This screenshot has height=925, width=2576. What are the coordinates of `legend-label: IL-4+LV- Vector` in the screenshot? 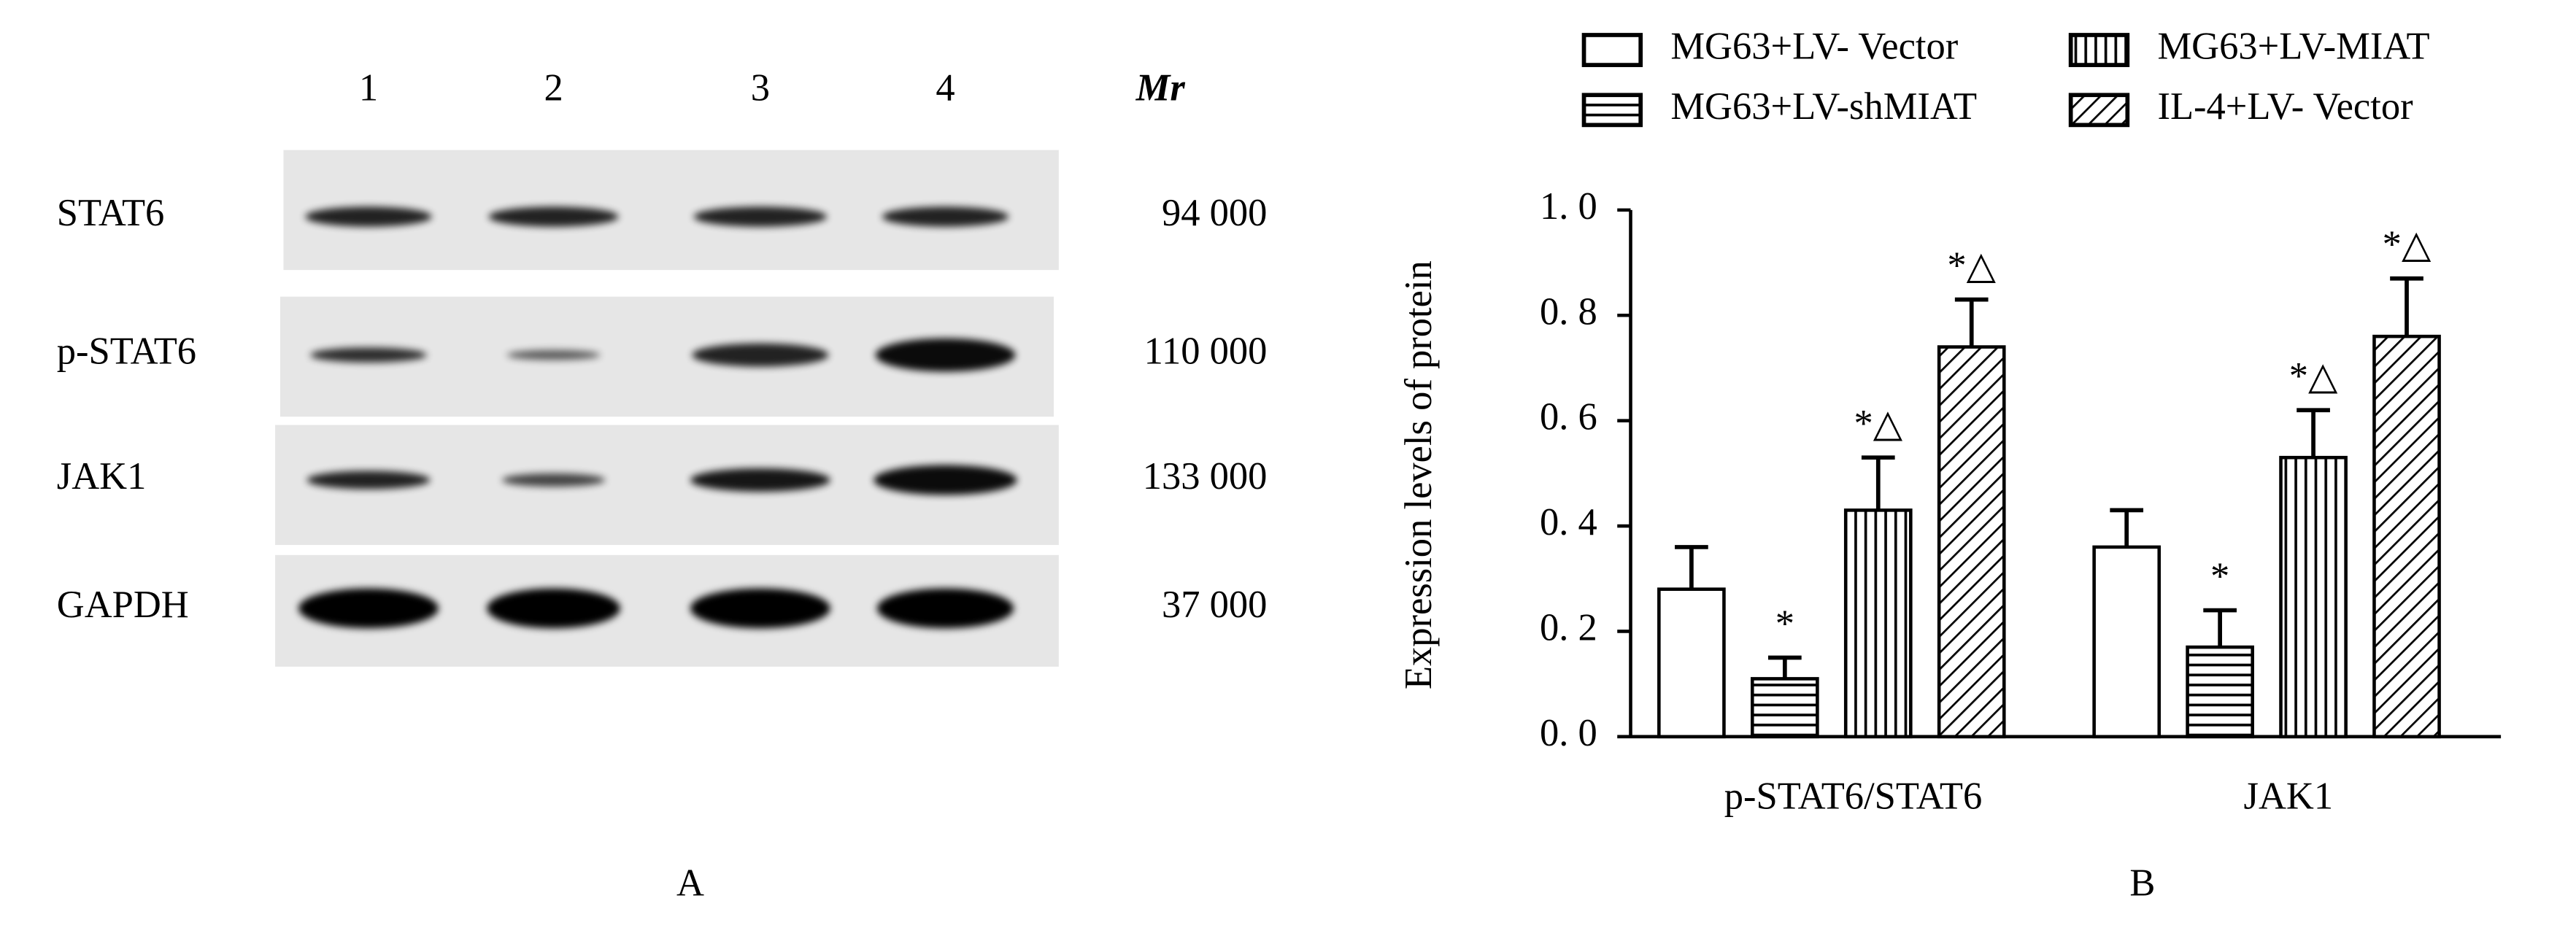 It's located at (2285, 106).